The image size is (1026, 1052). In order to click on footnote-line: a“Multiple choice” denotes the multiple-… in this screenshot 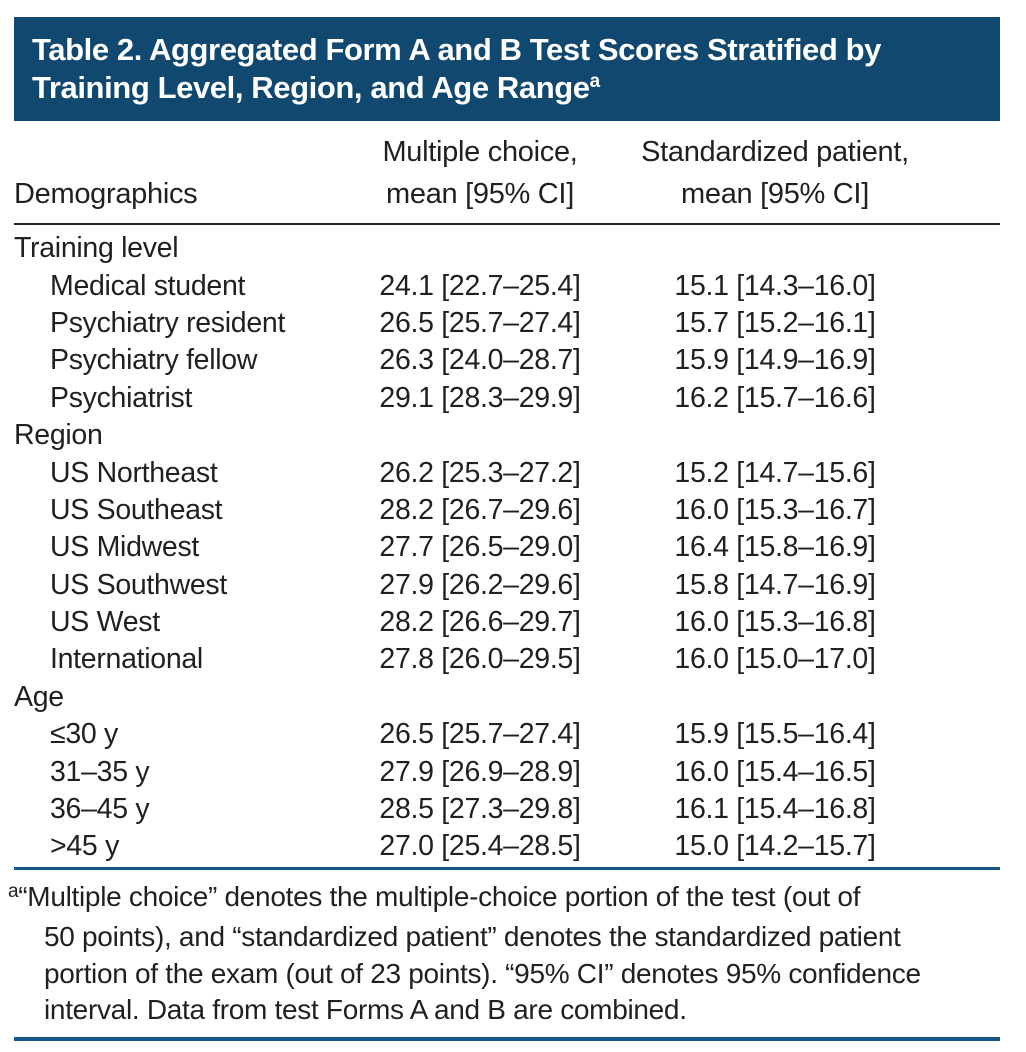, I will do `click(504, 899)`.